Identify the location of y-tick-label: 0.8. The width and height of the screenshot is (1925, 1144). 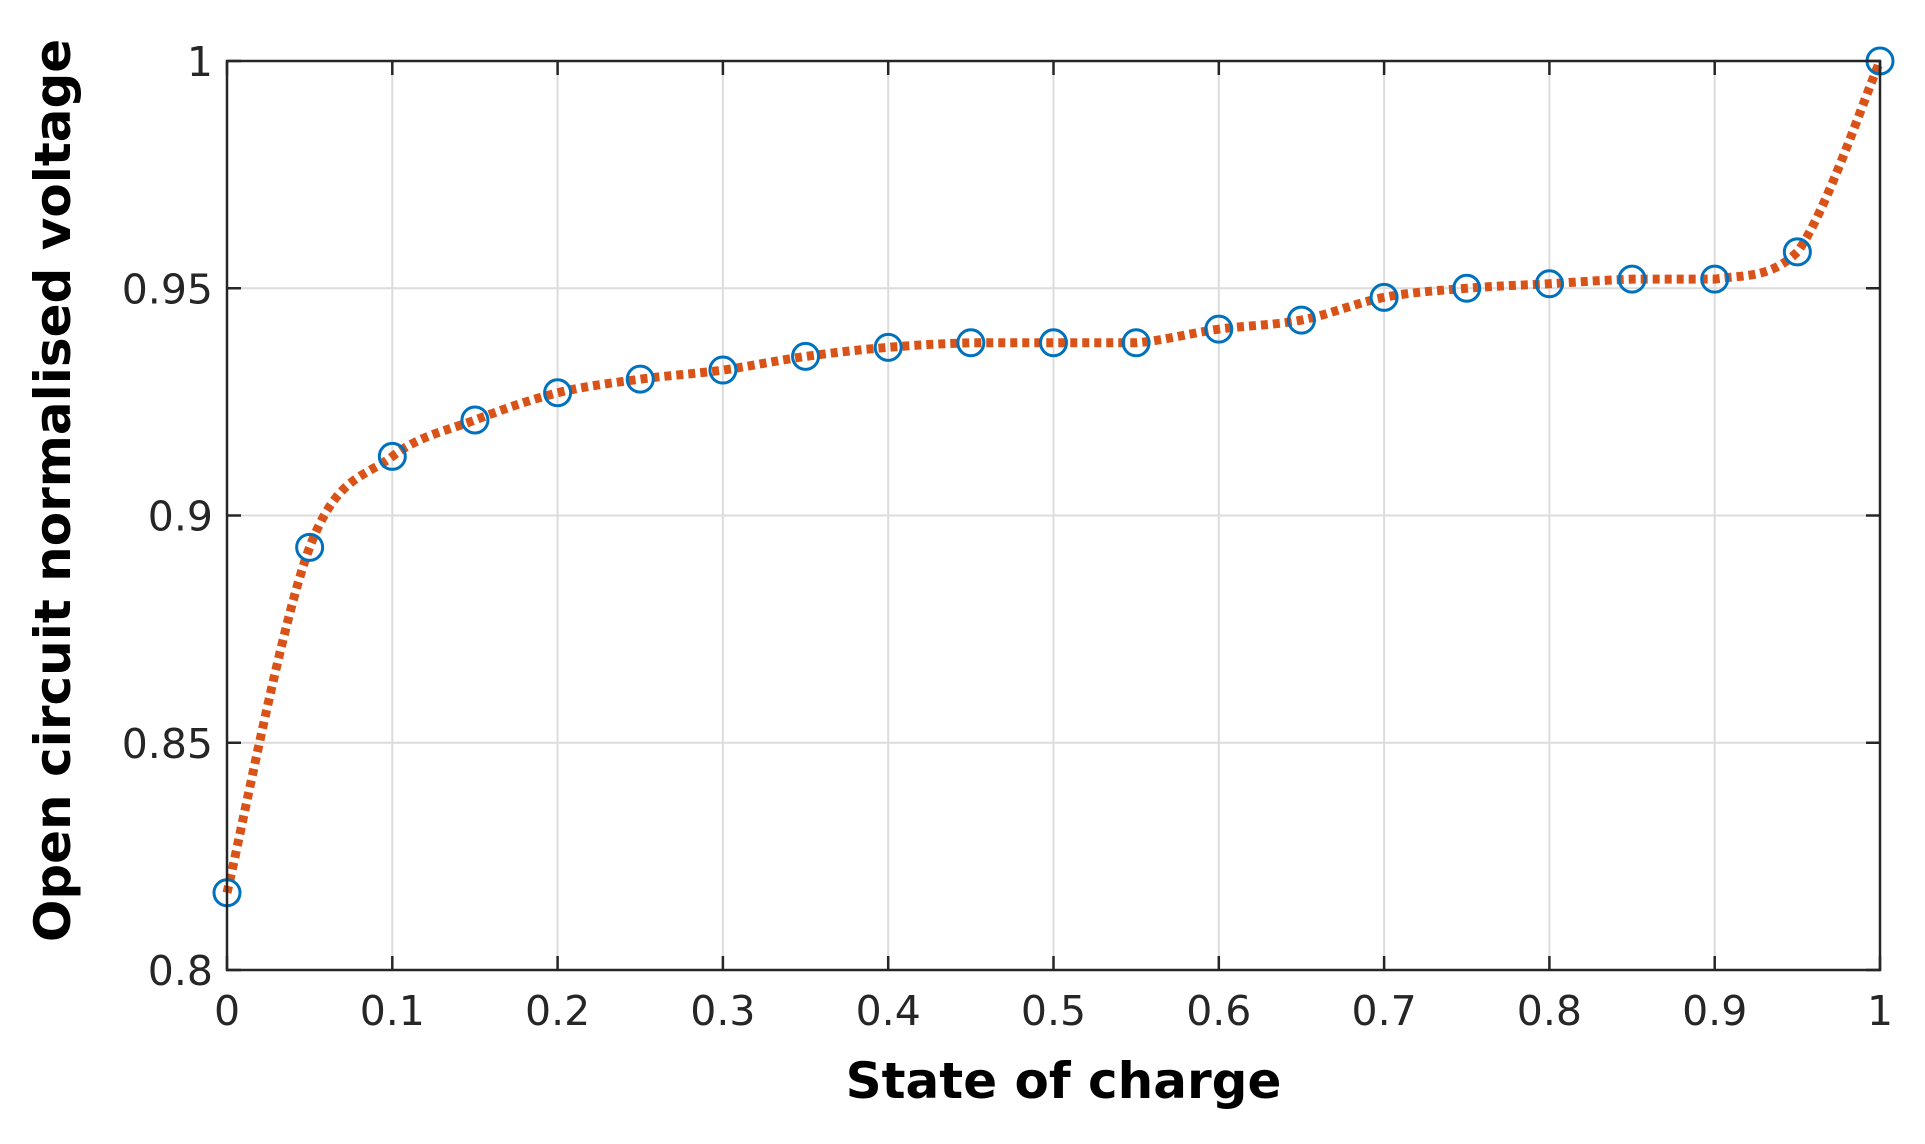
(180, 971).